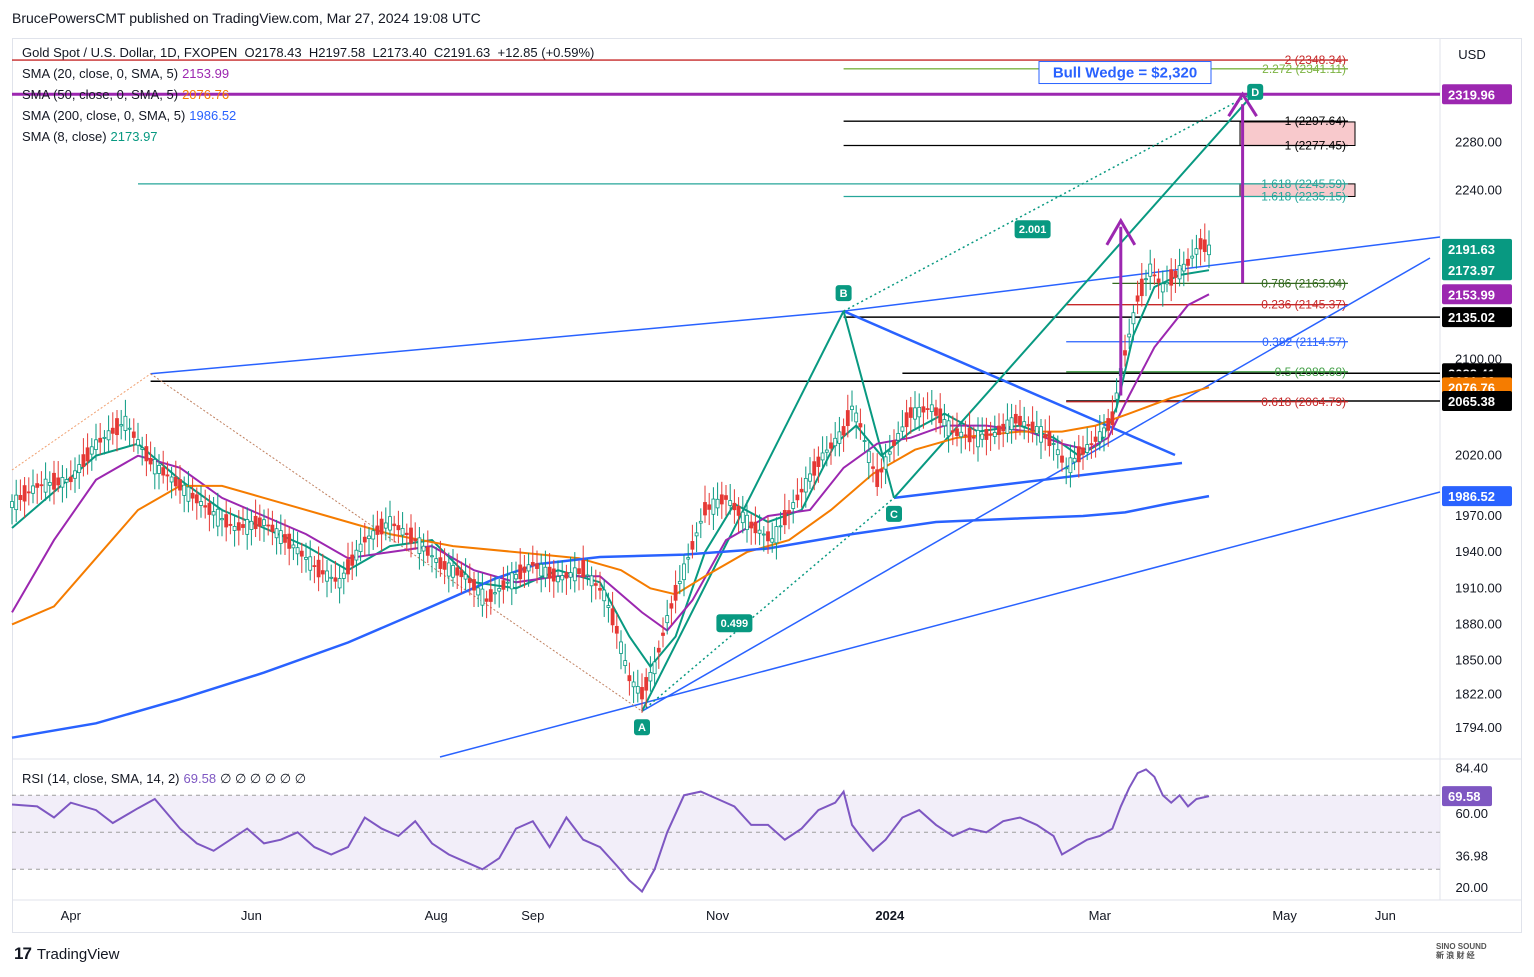  I want to click on legend-sma8-label: SMA (8, close), so click(64, 136).